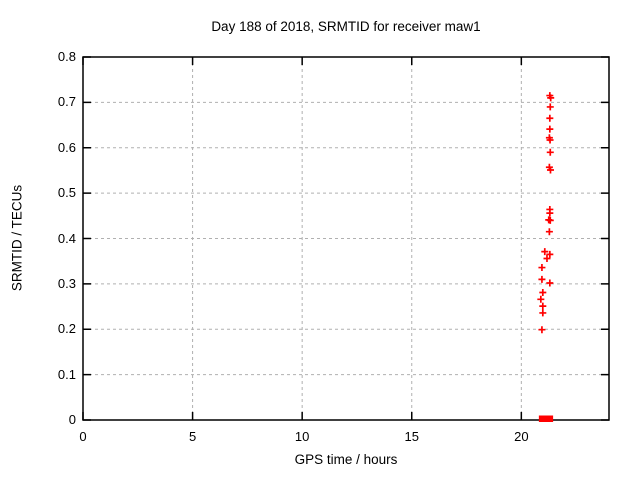  Describe the element at coordinates (411, 436) in the screenshot. I see `x-tick-label: 15` at that location.